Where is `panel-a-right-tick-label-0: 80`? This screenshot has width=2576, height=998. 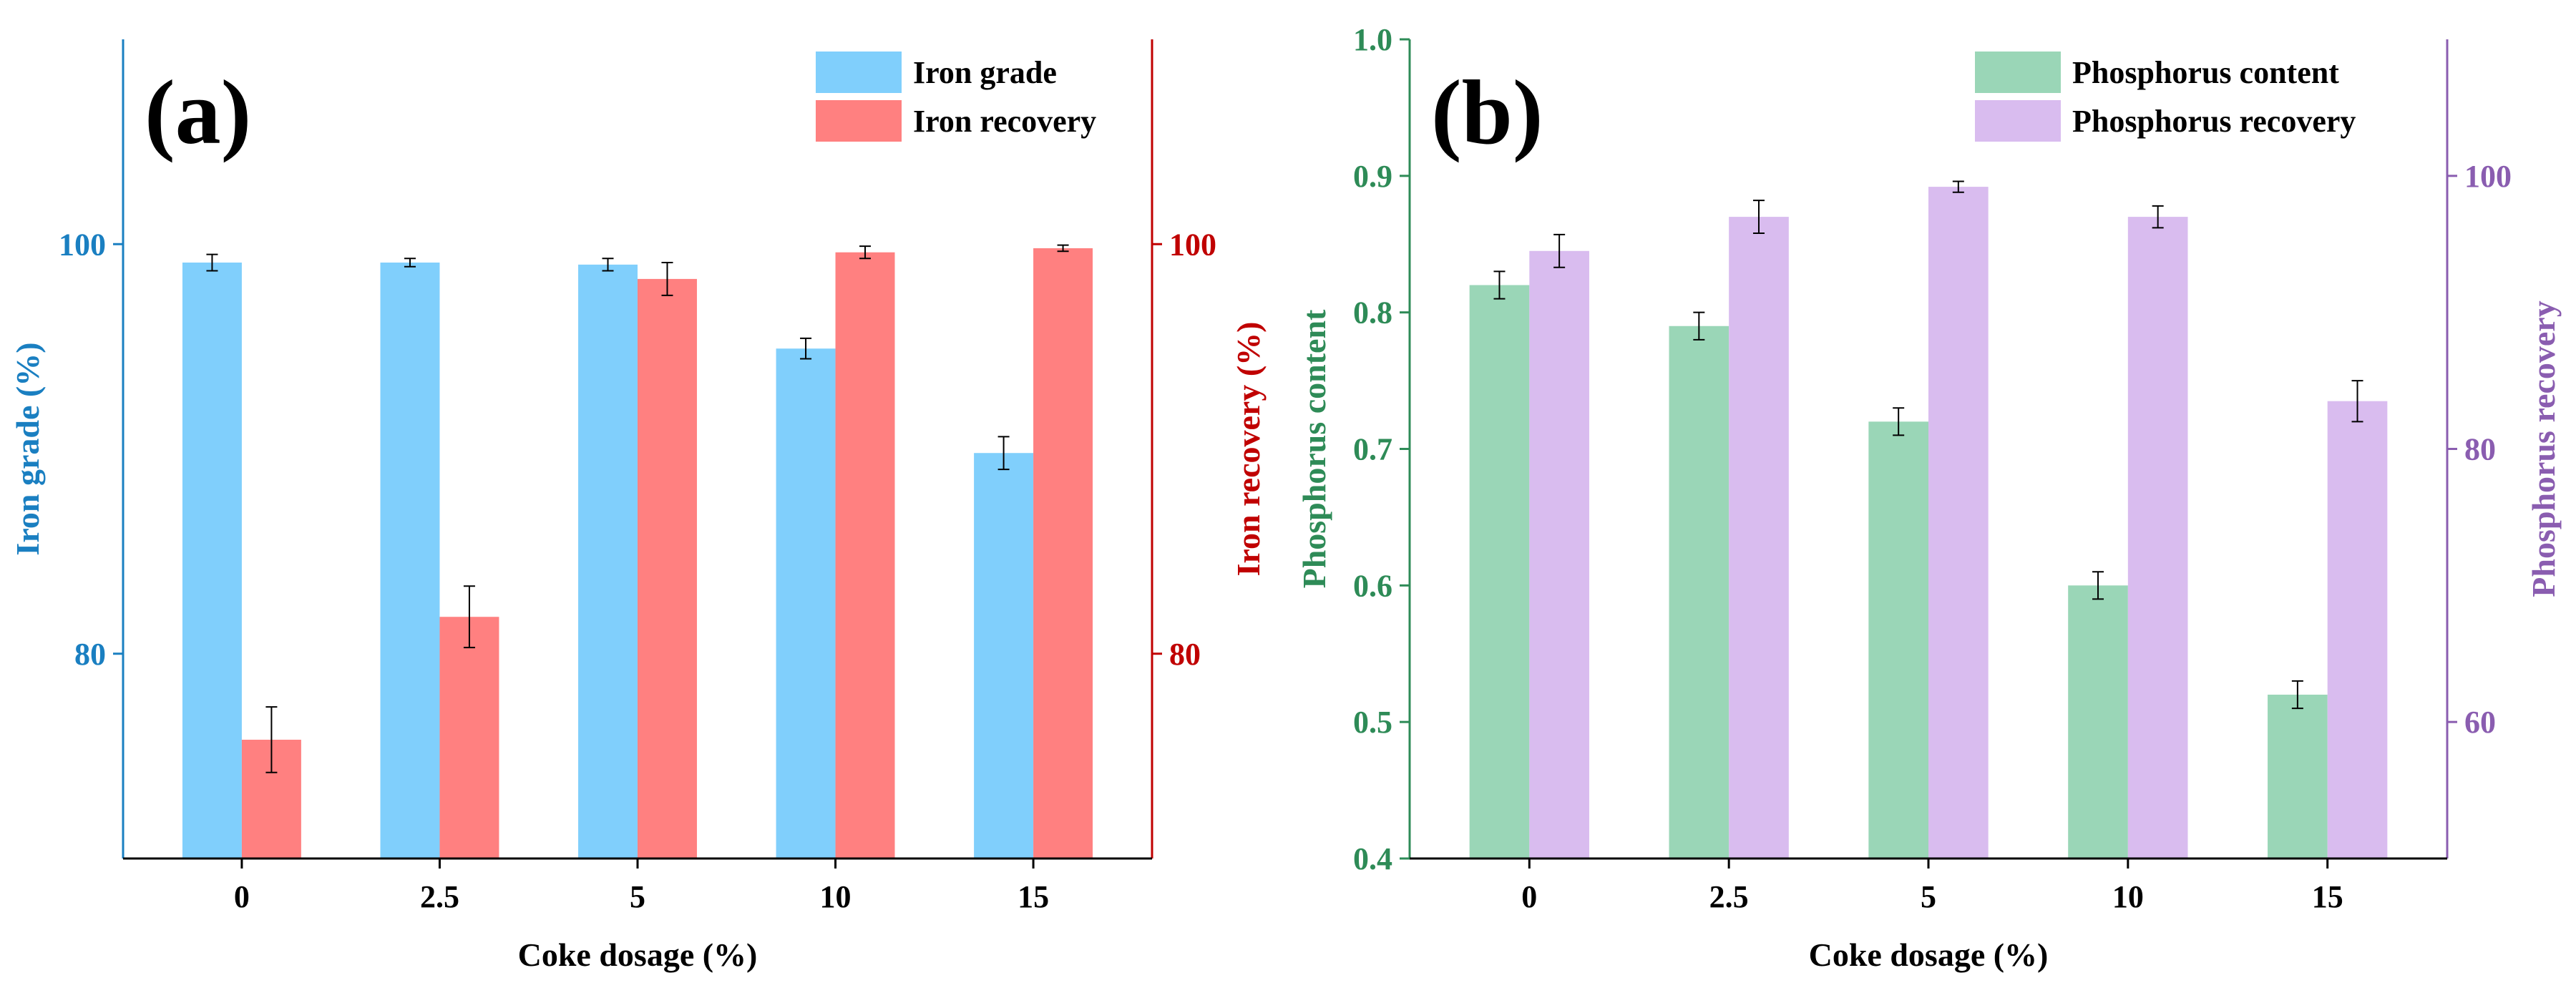 panel-a-right-tick-label-0: 80 is located at coordinates (1185, 654).